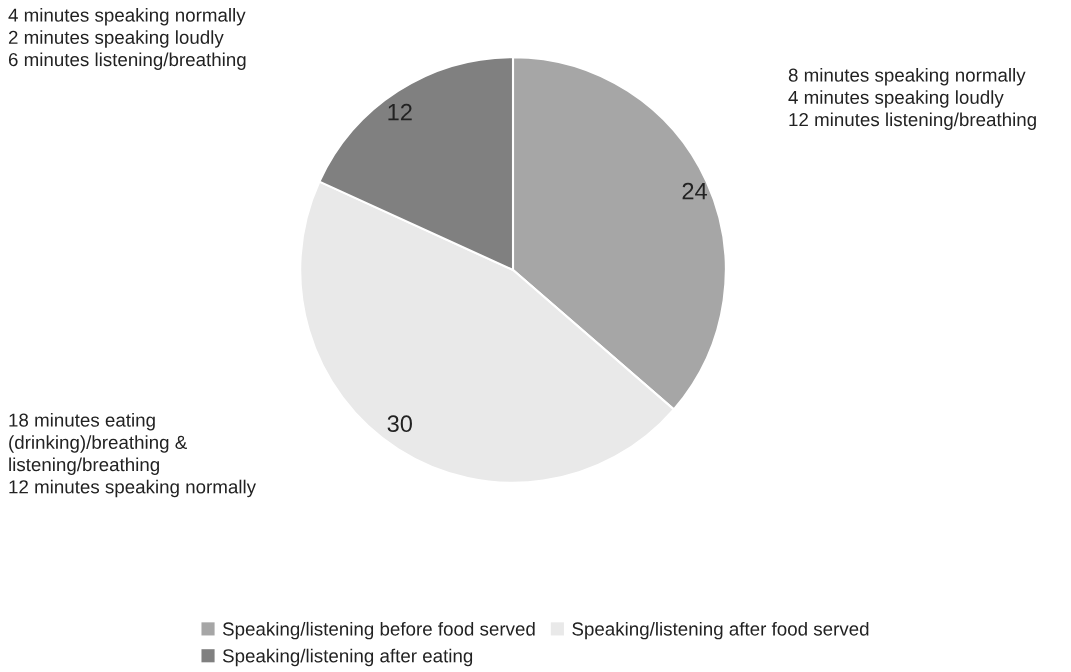 This screenshot has height=672, width=1071. Describe the element at coordinates (133, 455) in the screenshot. I see `text: 18 minutes eating (drinking)/breathing & listening/breathing 12 minutes speaking normally` at that location.